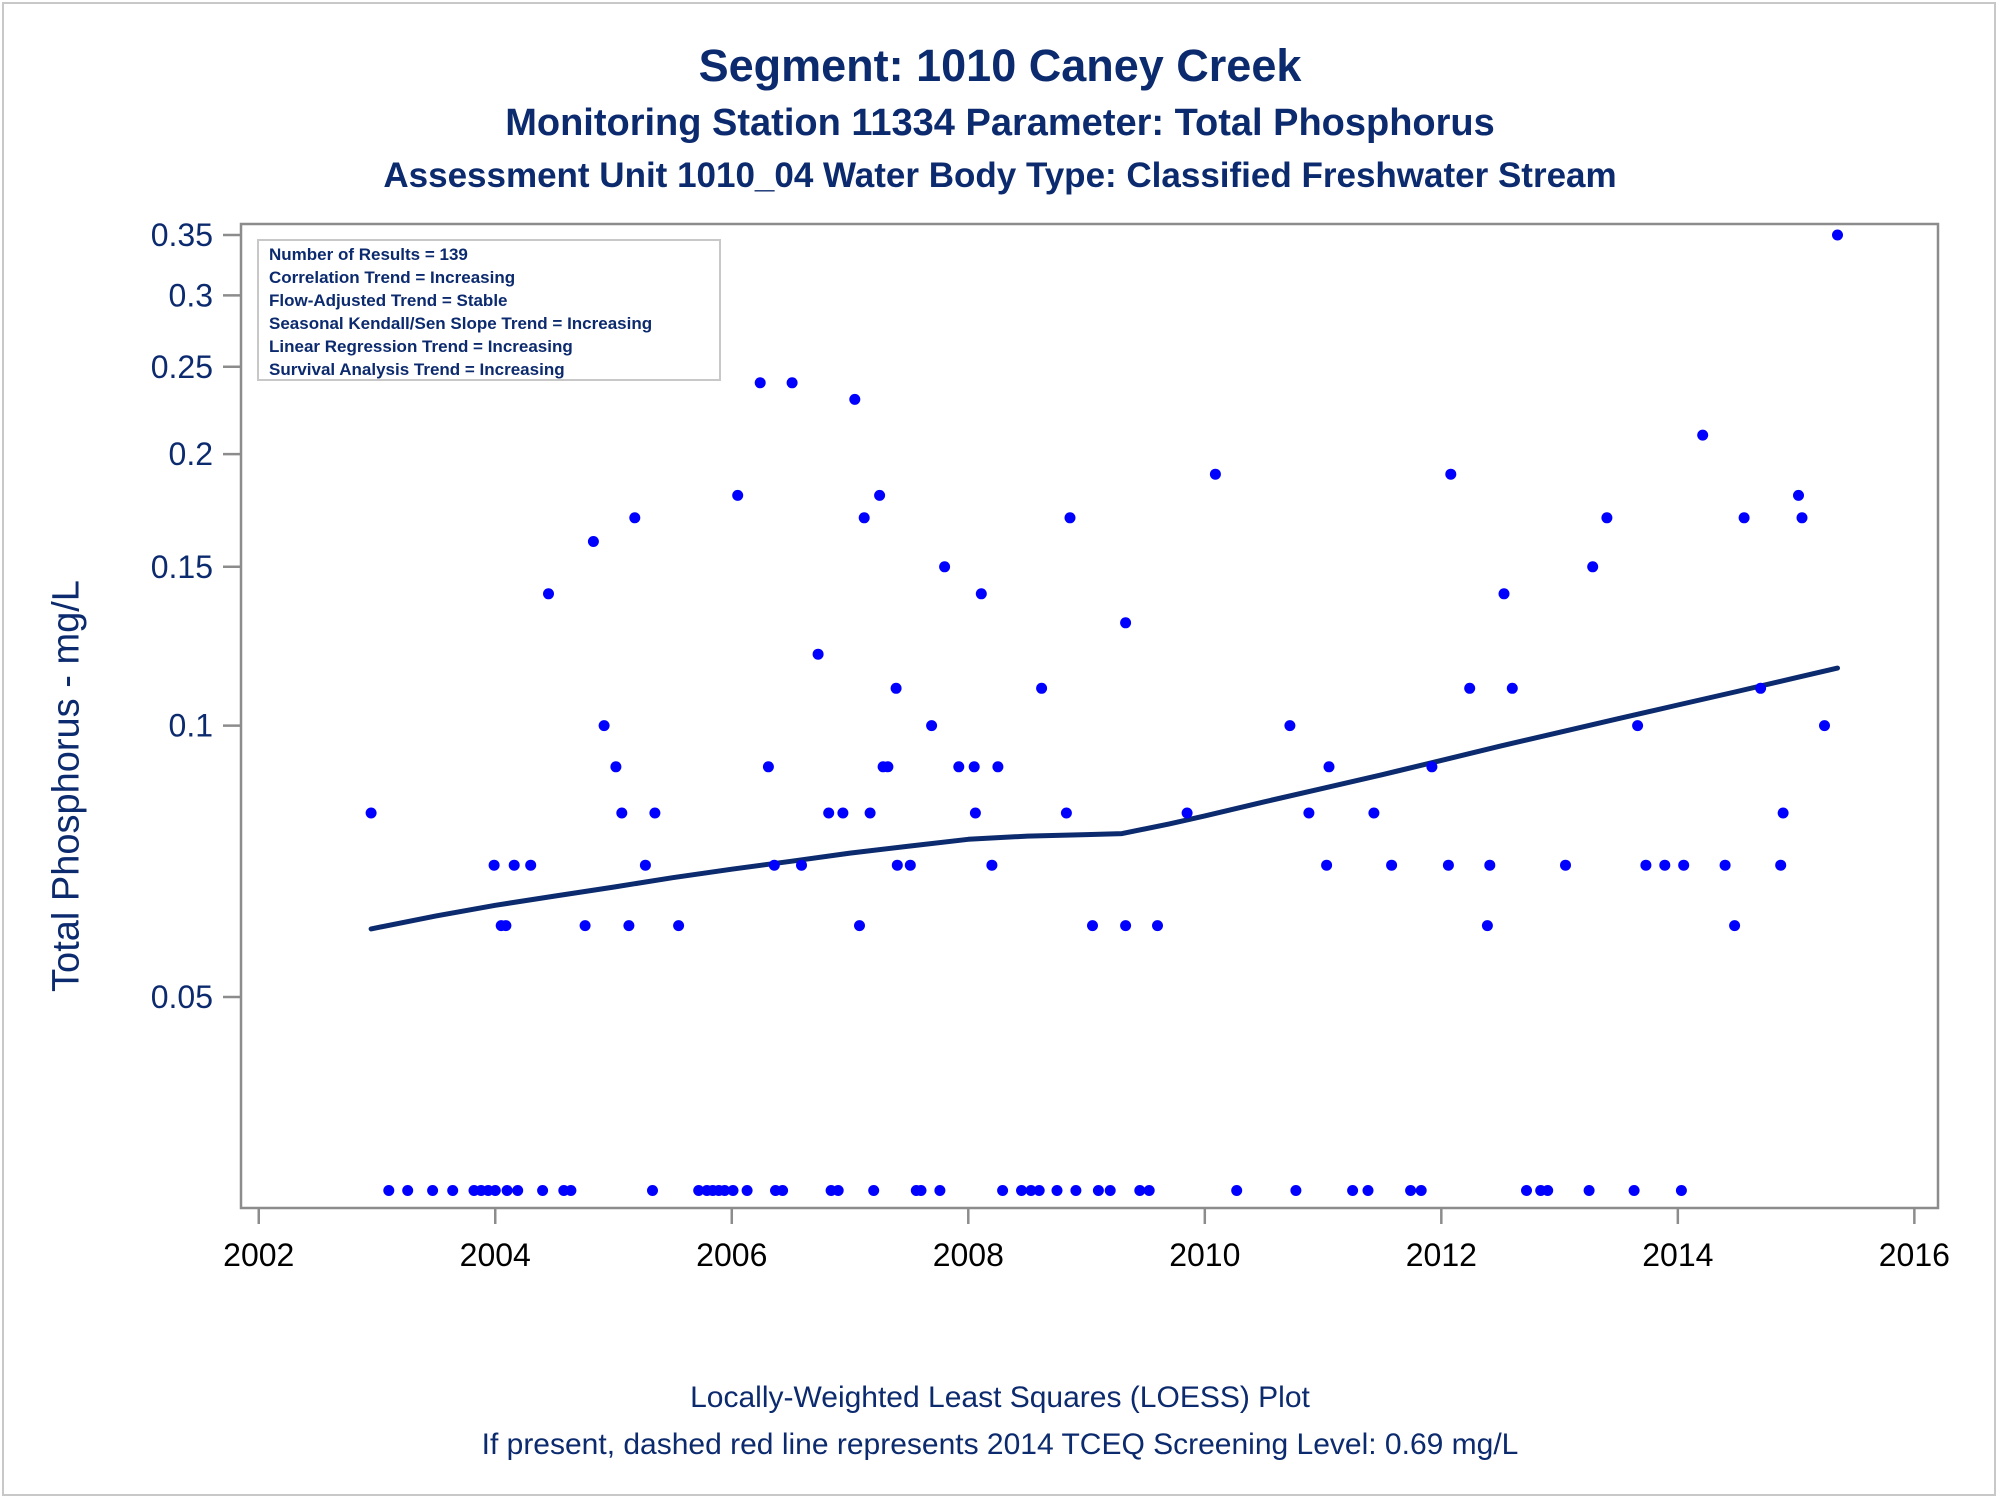 Image resolution: width=2000 pixels, height=1500 pixels. I want to click on x-tick-label: 2012, so click(1441, 1255).